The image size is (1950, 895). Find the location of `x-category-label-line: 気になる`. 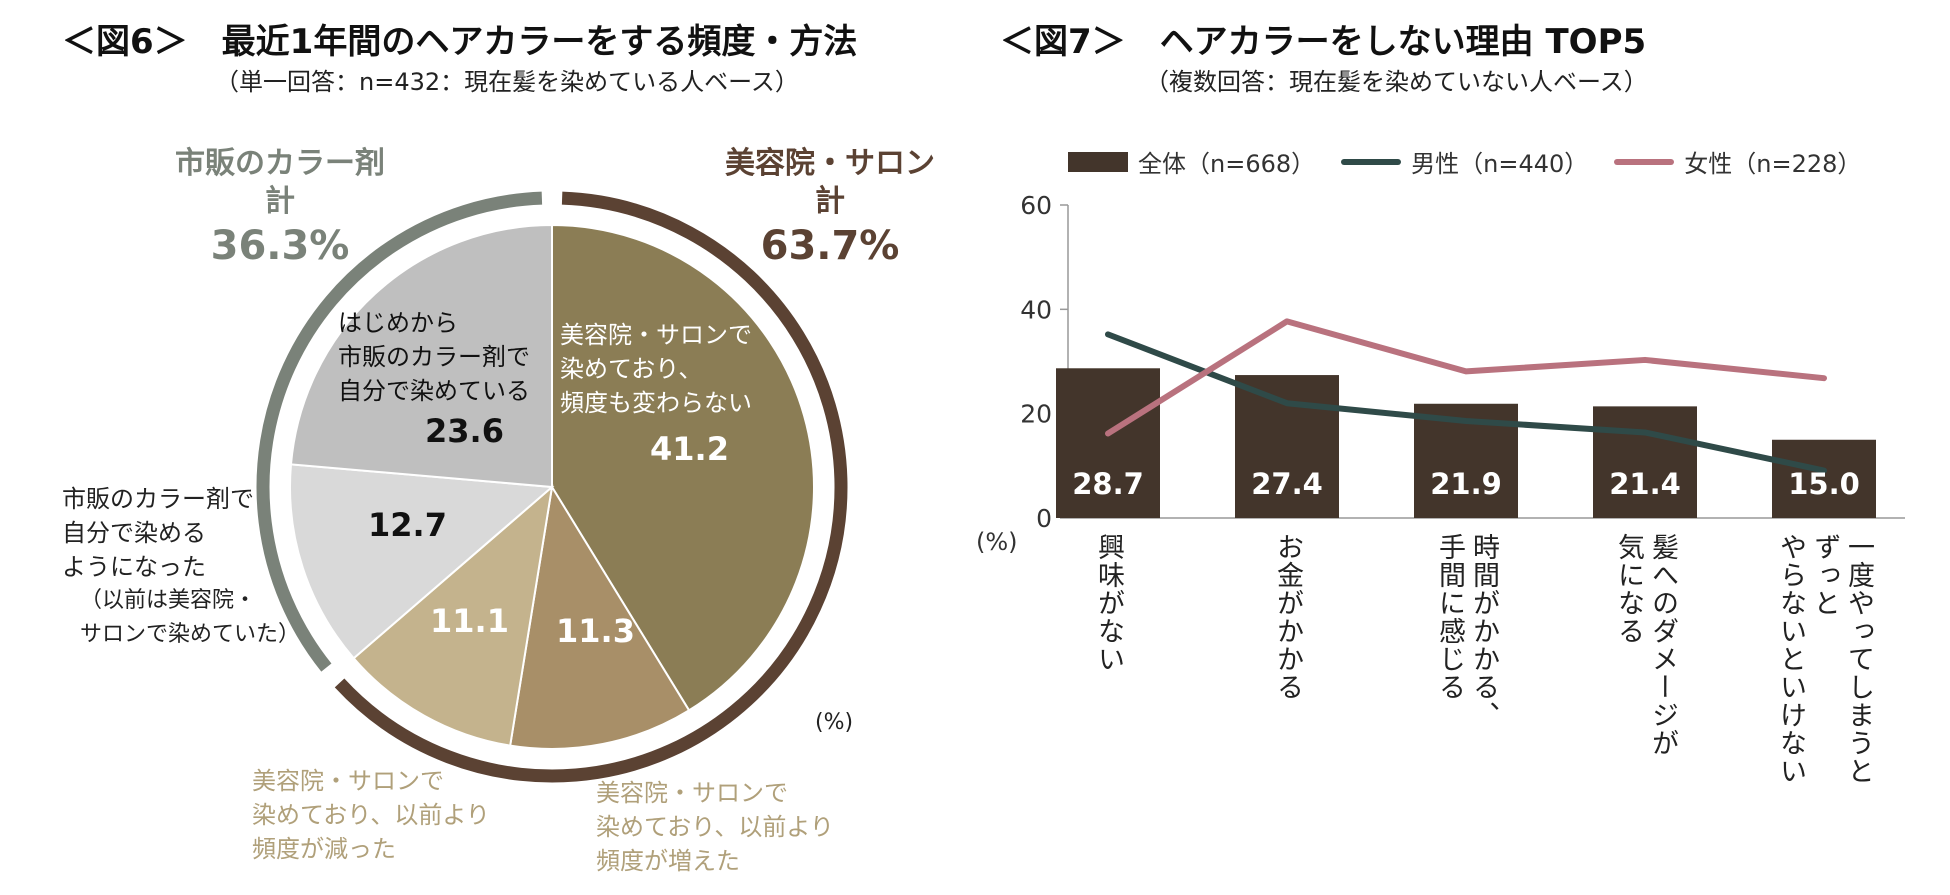

x-category-label-line: 気になる is located at coordinates (1628, 589).